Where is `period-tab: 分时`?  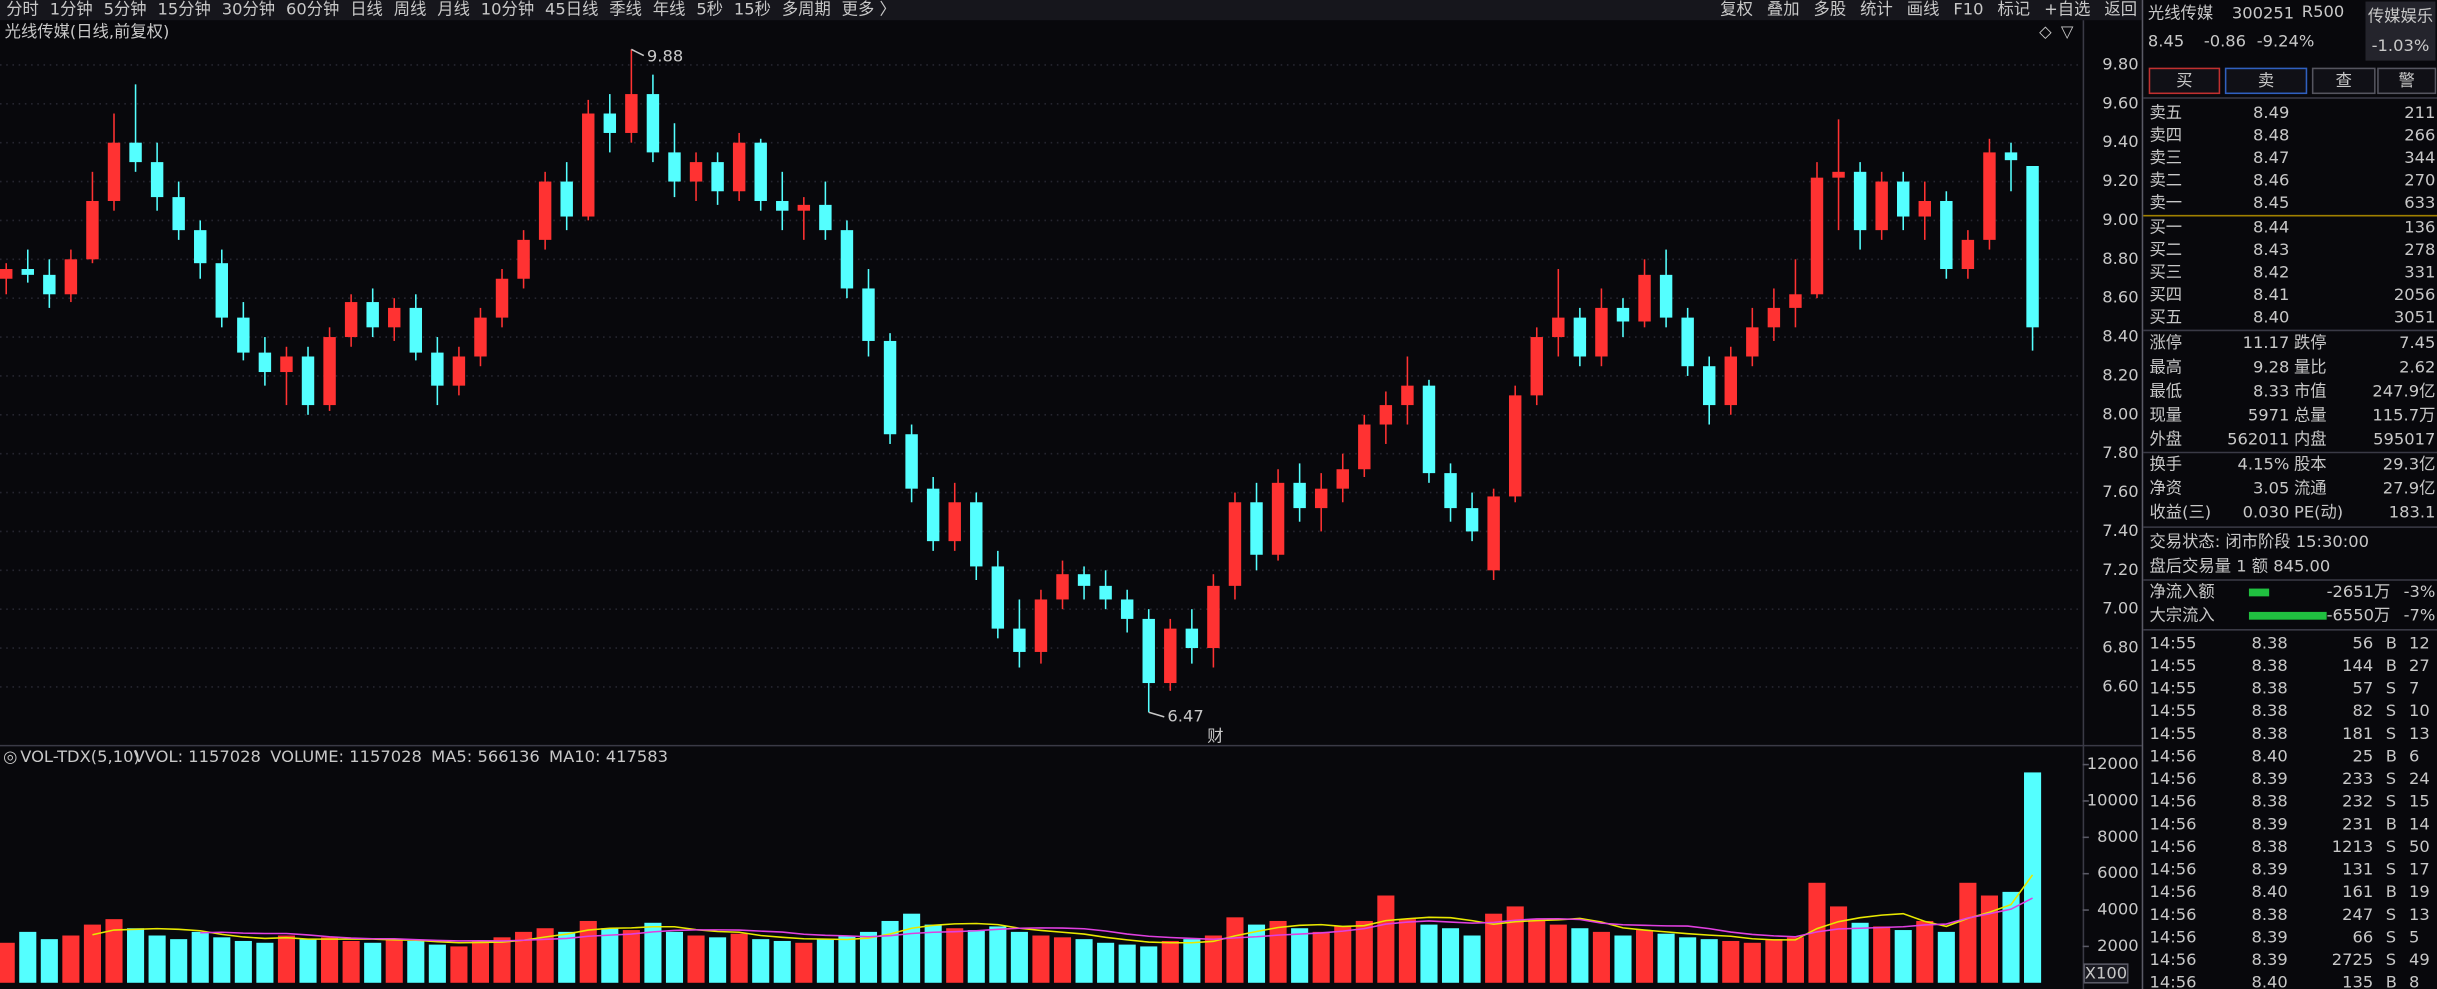 period-tab: 分时 is located at coordinates (22, 9).